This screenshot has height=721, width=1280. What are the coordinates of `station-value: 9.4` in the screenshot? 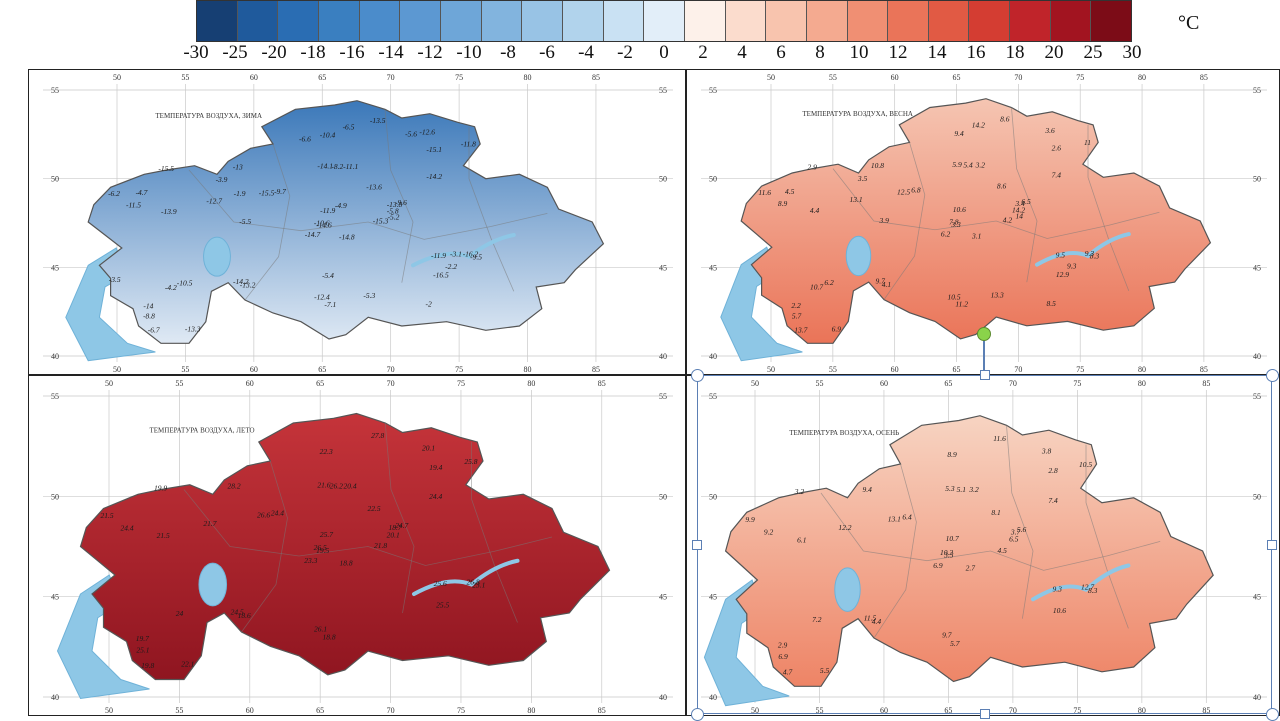 It's located at (959, 133).